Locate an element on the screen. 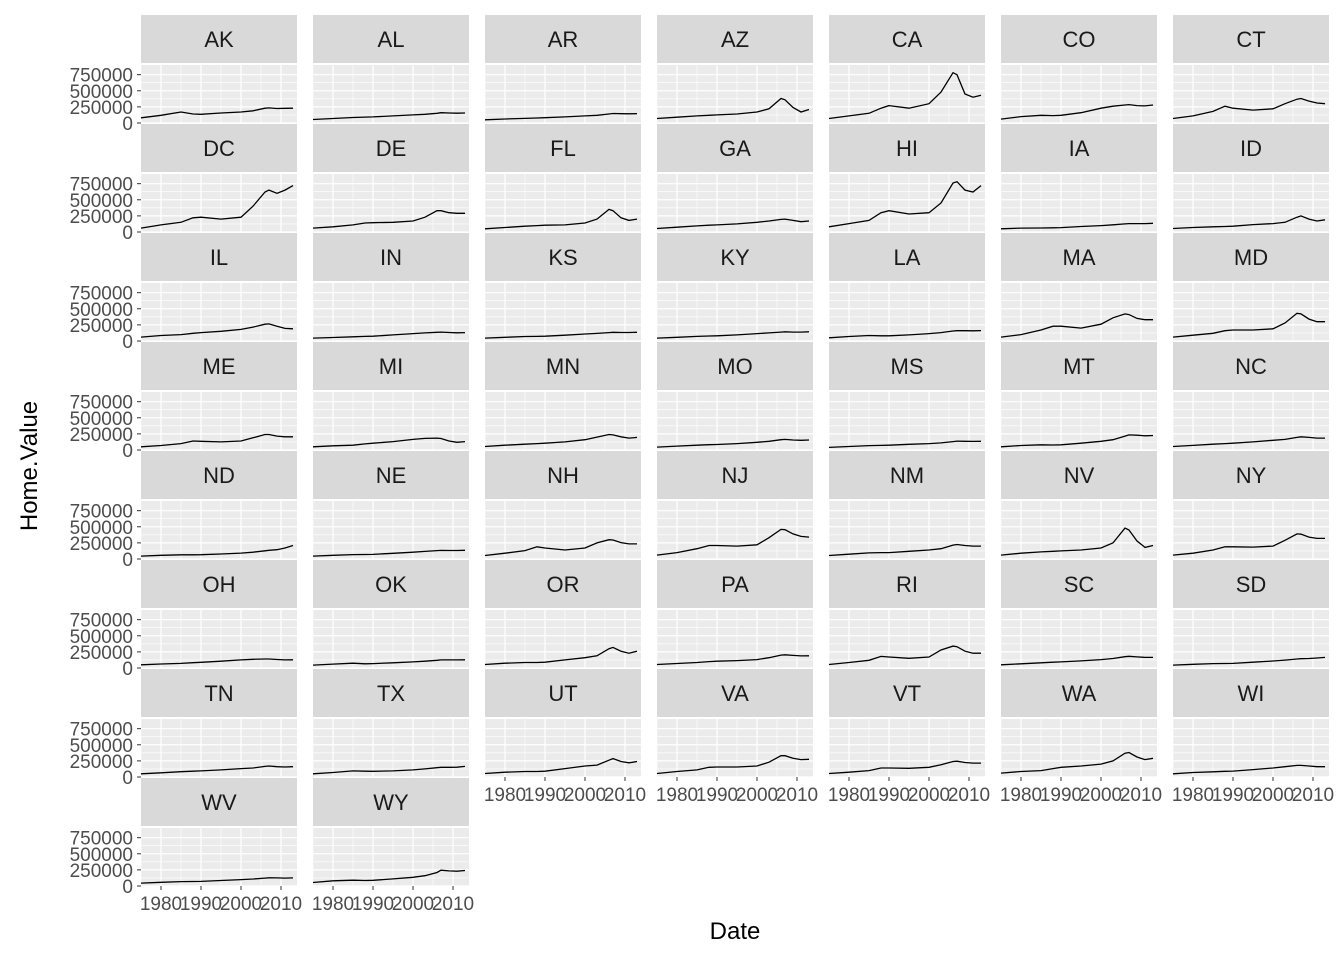 The width and height of the screenshot is (1344, 965). facet-strip-label: IN is located at coordinates (391, 257).